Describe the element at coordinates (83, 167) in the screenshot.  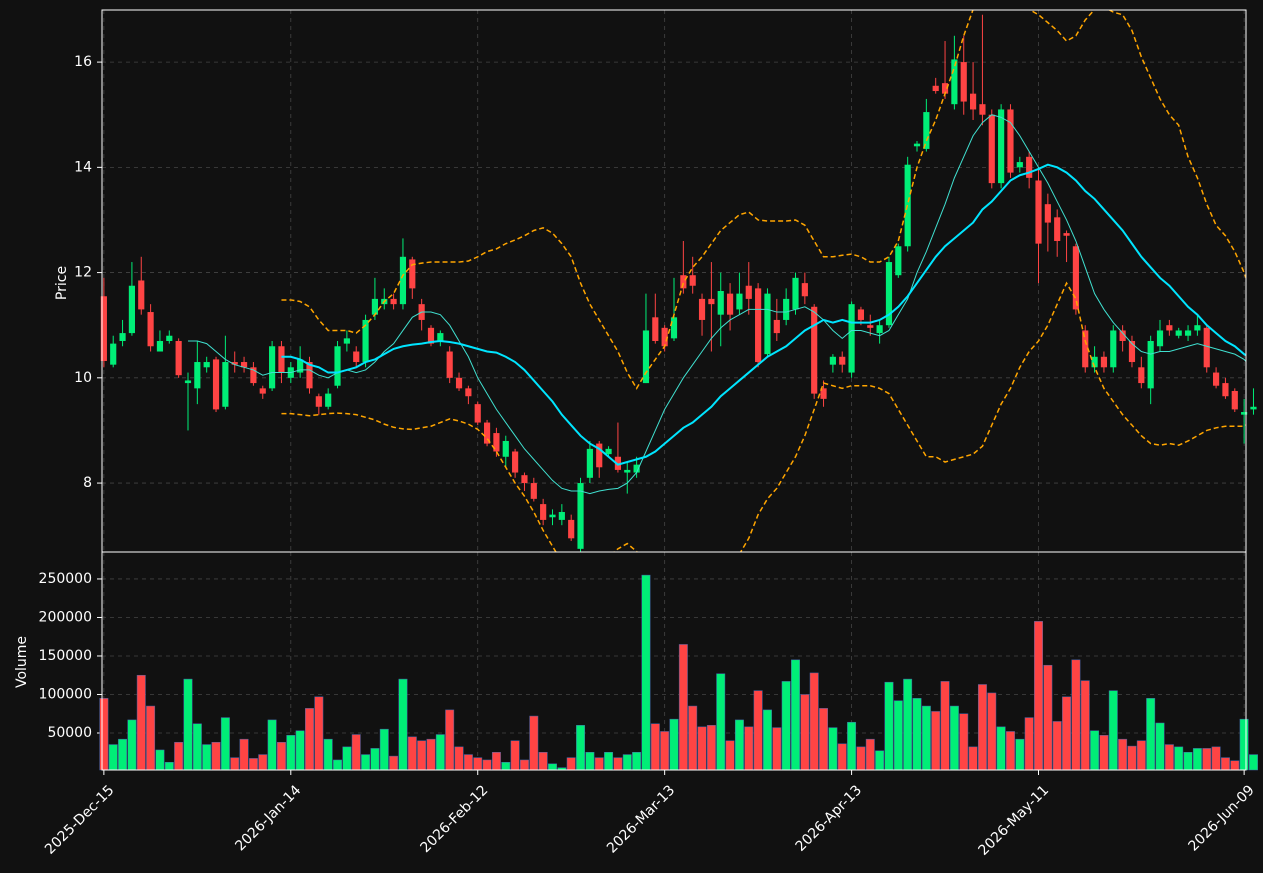
I see `y-tick-label: 14` at that location.